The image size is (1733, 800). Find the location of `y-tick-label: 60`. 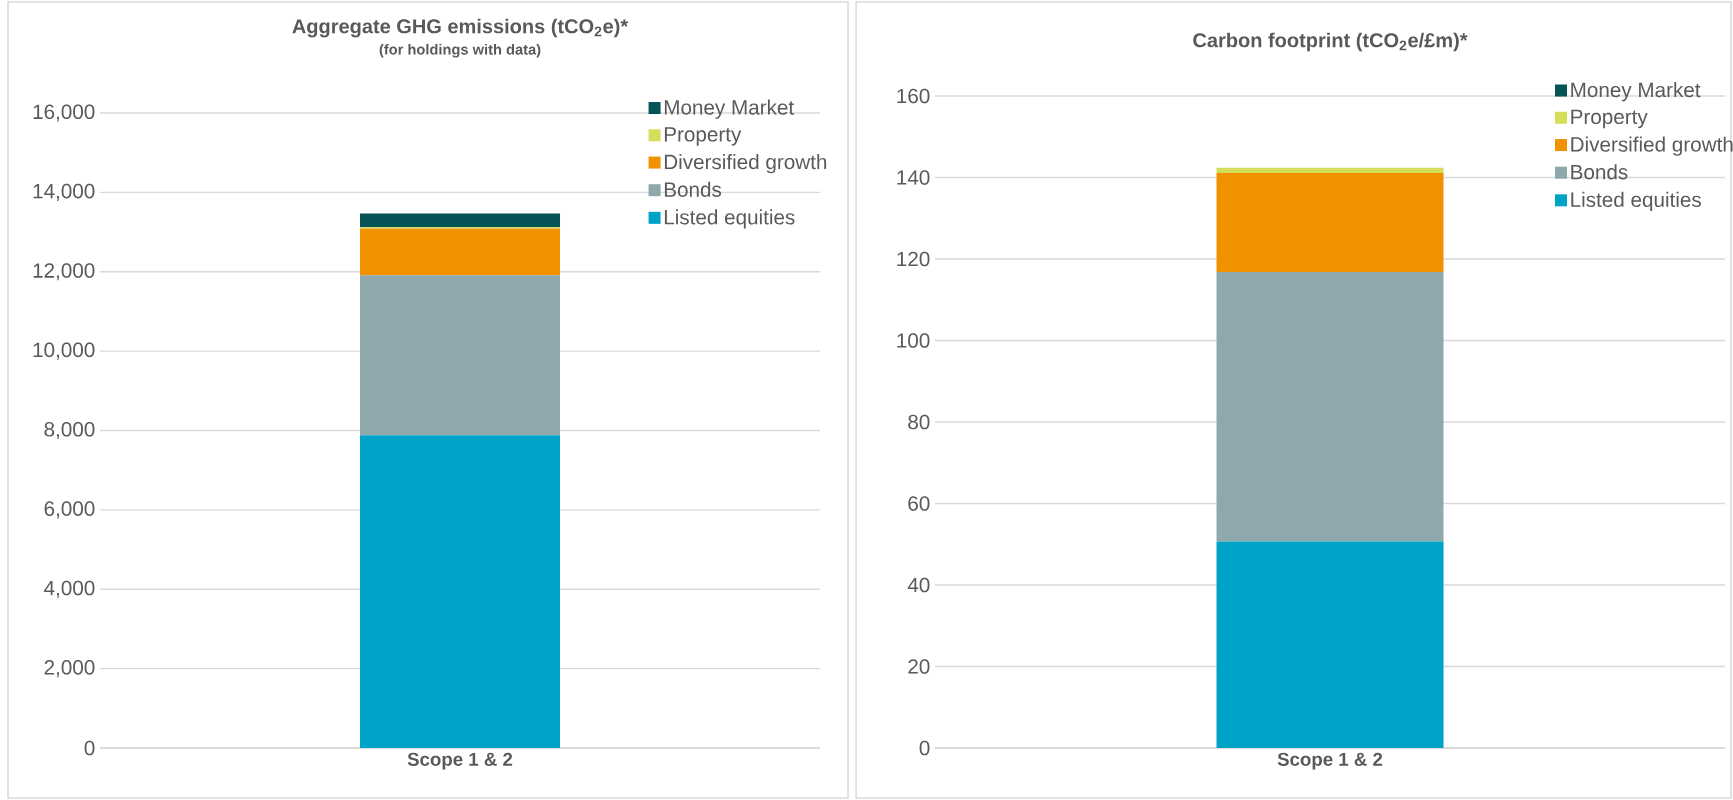

y-tick-label: 60 is located at coordinates (919, 503).